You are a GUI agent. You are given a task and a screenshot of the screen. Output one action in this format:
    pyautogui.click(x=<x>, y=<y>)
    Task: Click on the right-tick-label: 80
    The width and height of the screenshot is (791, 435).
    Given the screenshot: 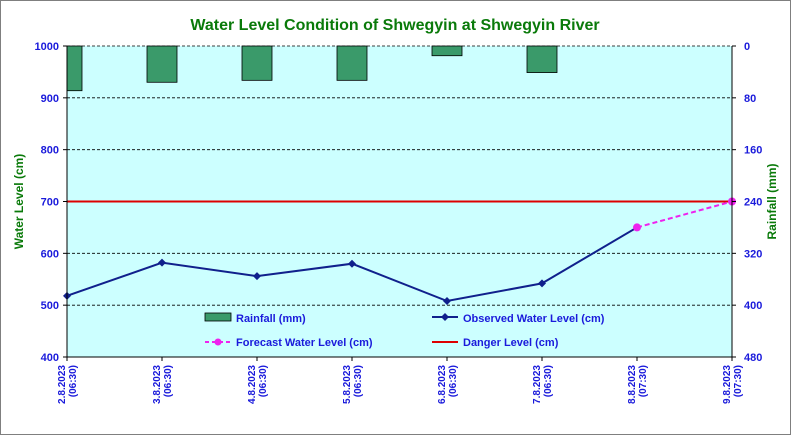 What is the action you would take?
    pyautogui.click(x=750, y=99)
    